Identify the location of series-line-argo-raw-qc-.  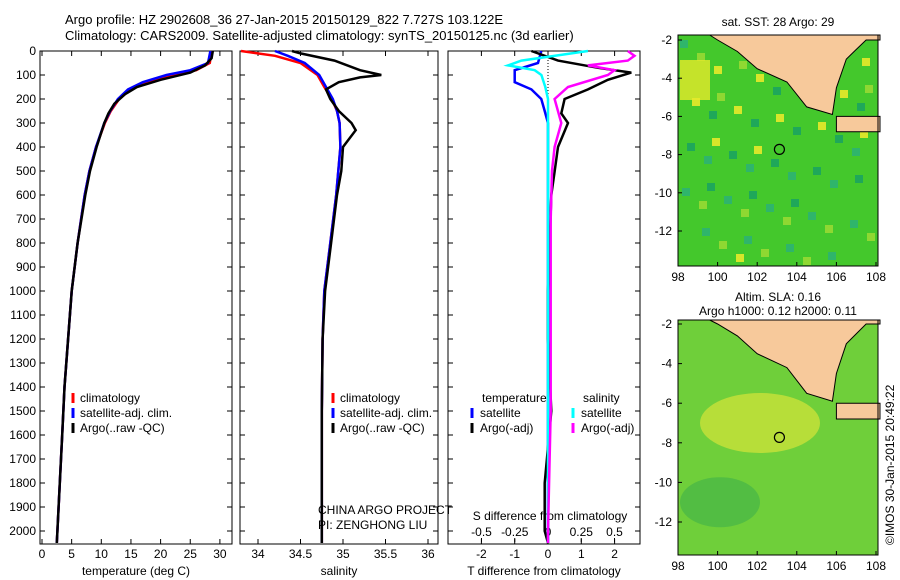
(336, 296).